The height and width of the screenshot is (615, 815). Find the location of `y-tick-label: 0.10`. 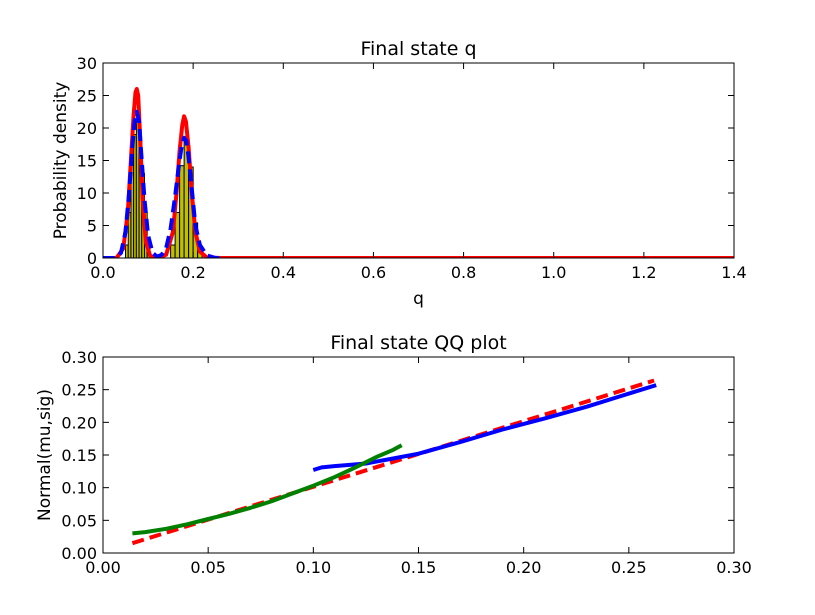

y-tick-label: 0.10 is located at coordinates (79, 488).